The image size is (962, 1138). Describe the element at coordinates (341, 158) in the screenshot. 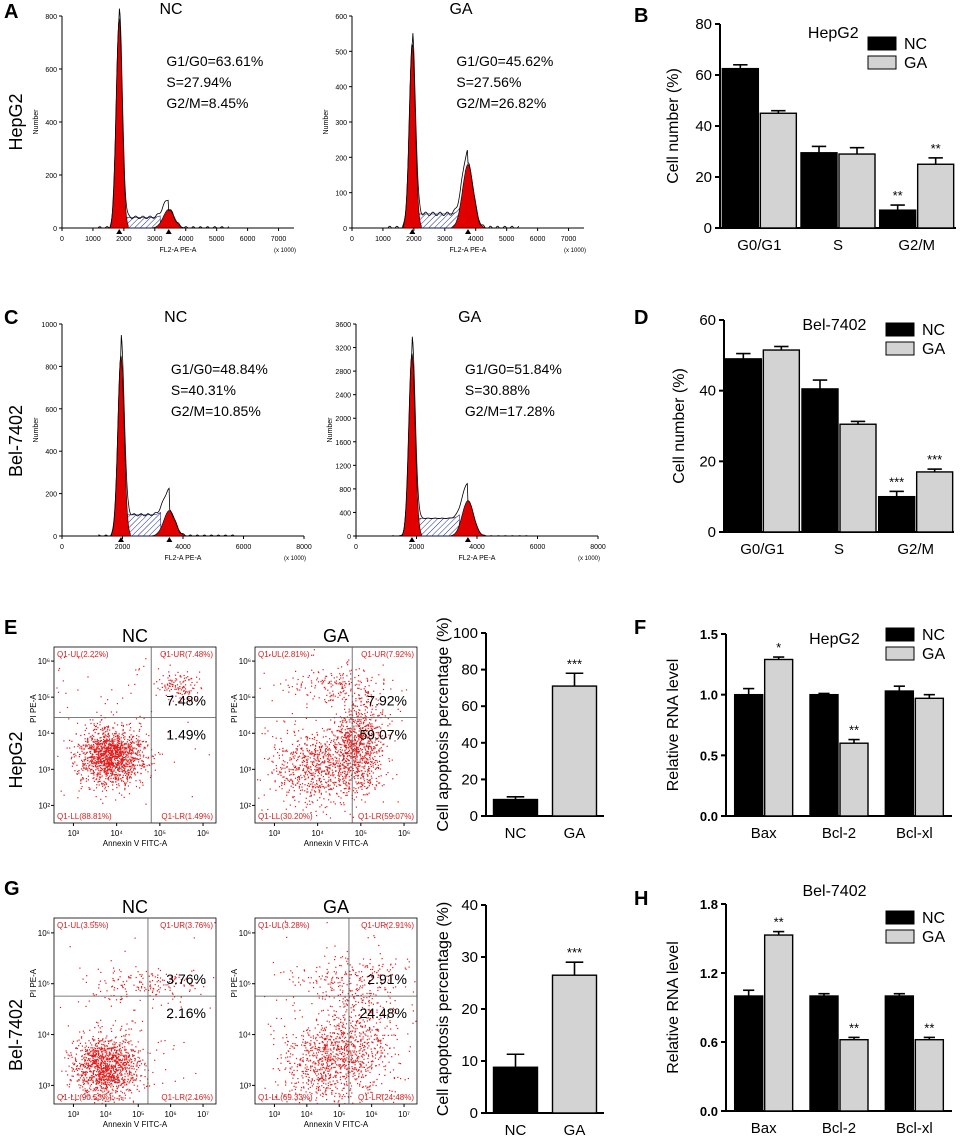

I see `y-tick-label: 200` at that location.